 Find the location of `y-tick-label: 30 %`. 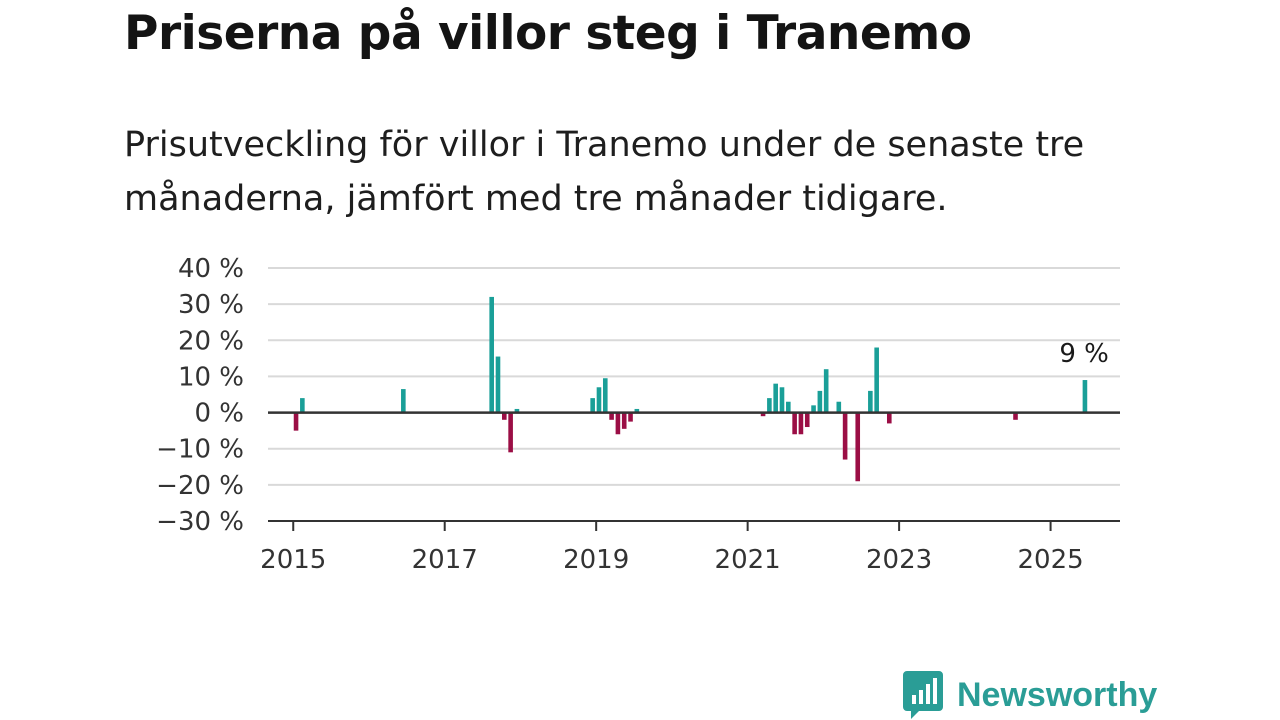

y-tick-label: 30 % is located at coordinates (211, 305).